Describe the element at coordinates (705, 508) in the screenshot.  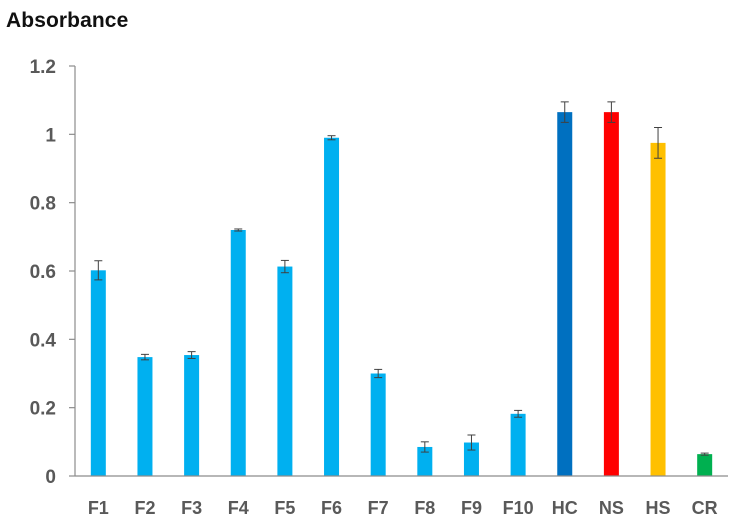
I see `x-tick-label-cr: CR` at that location.